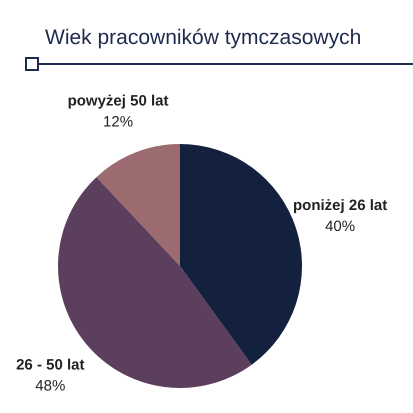 This screenshot has height=413, width=413. What do you see at coordinates (50, 365) in the screenshot?
I see `slice-label: 26 - 50 lat` at bounding box center [50, 365].